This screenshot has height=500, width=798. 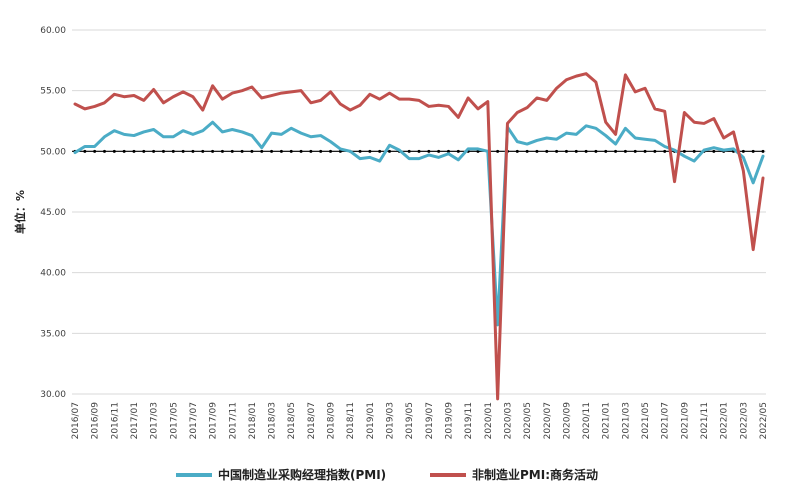 What do you see at coordinates (528, 420) in the screenshot?
I see `x-tick-label: 2020/05` at bounding box center [528, 420].